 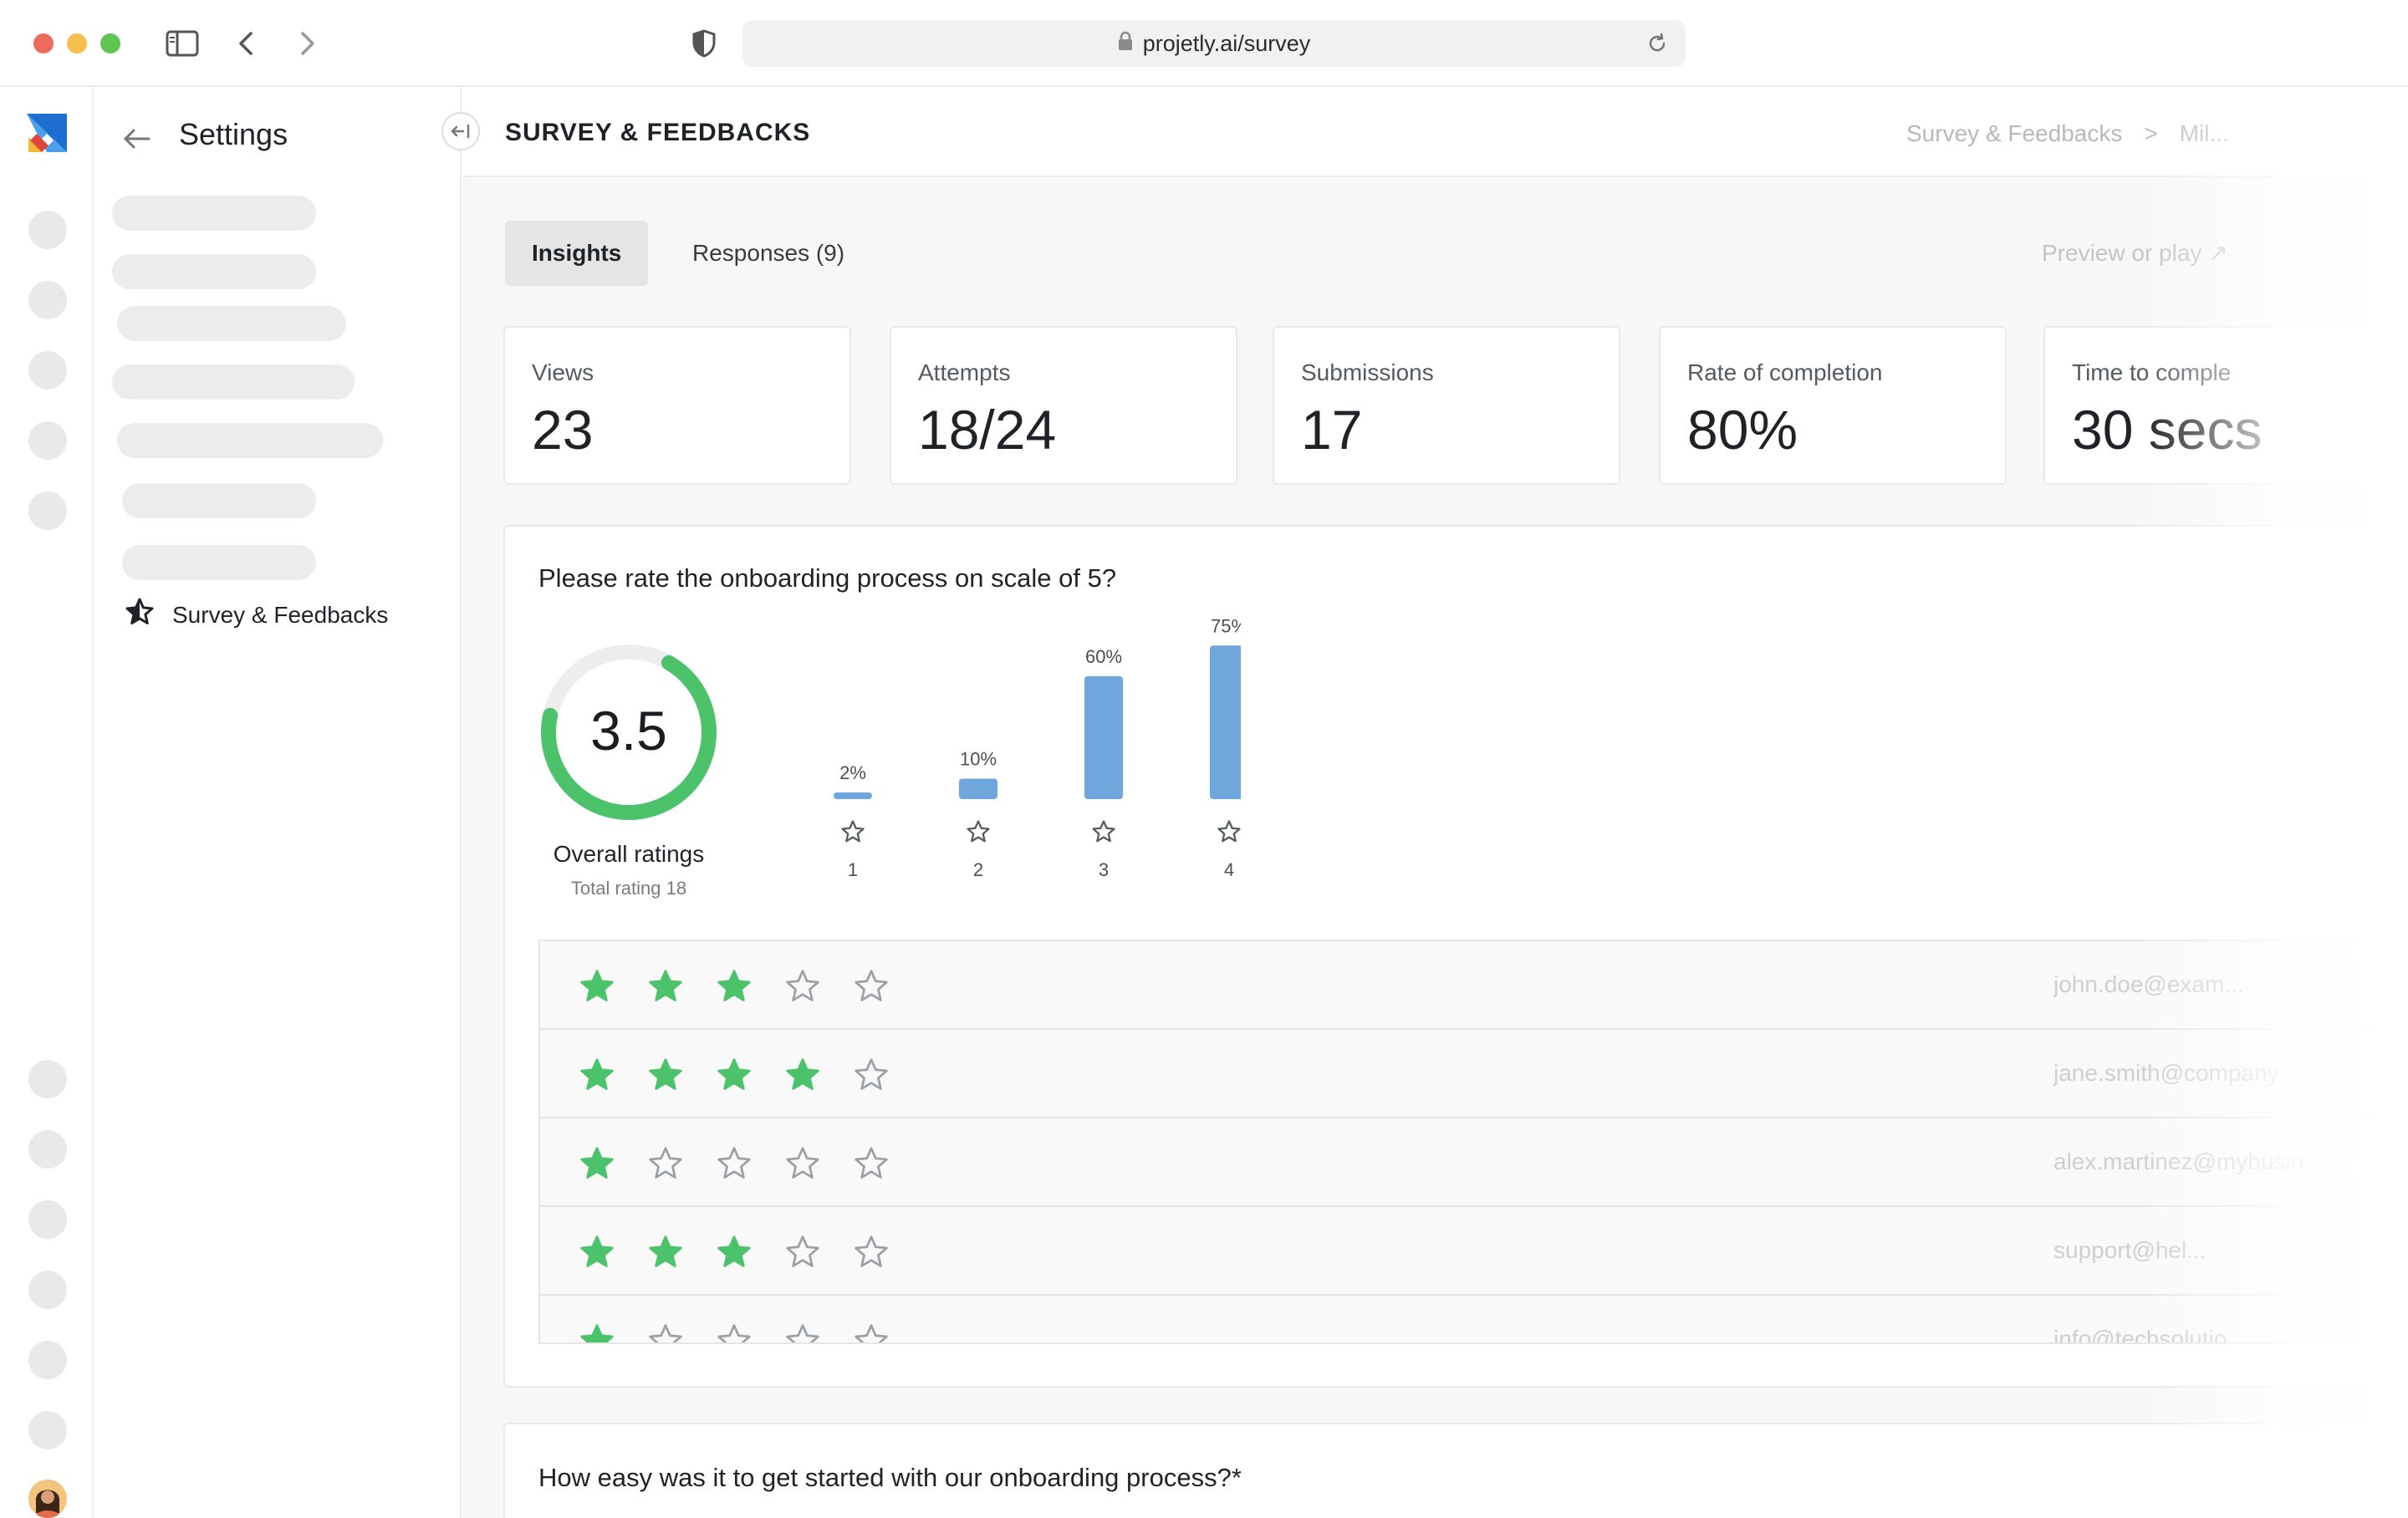 What do you see at coordinates (769, 253) in the screenshot?
I see `tab-responses: Responses (9)` at bounding box center [769, 253].